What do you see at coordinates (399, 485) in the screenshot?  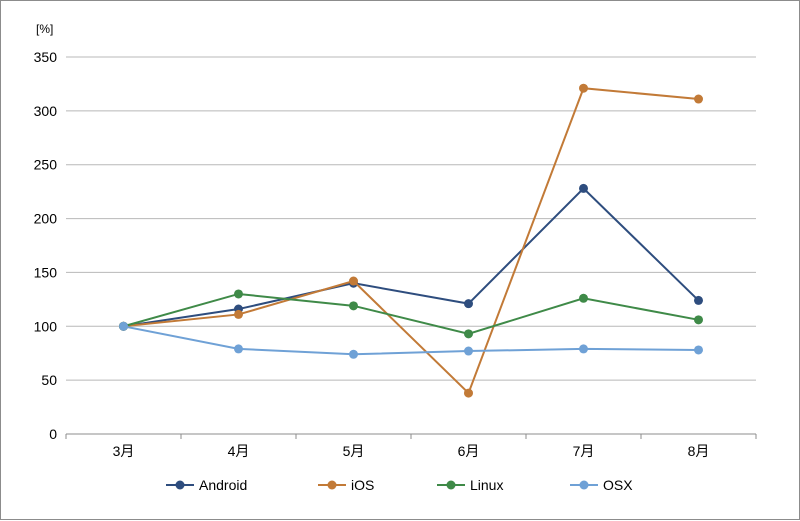 I see `legend: Android iOS Linux OSX` at bounding box center [399, 485].